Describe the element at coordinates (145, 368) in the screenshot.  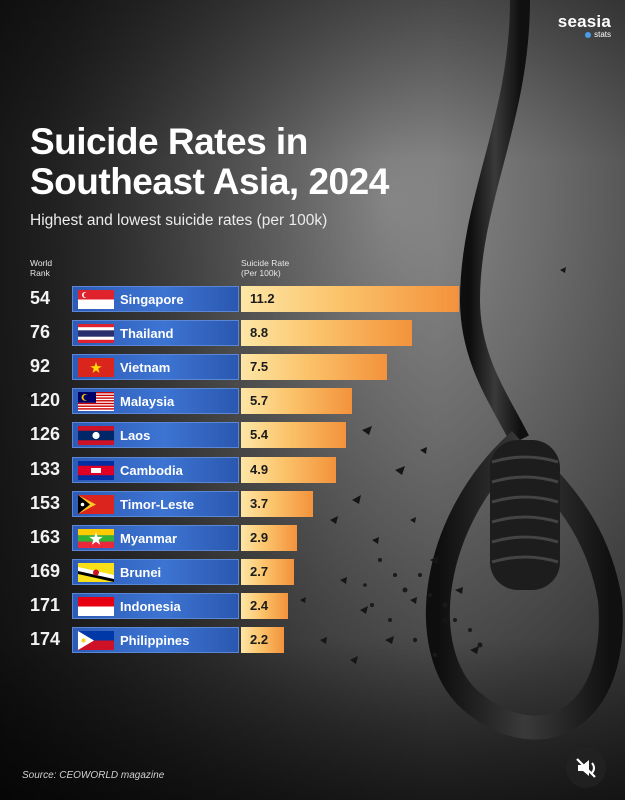
I see `country-label: Vietnam` at that location.